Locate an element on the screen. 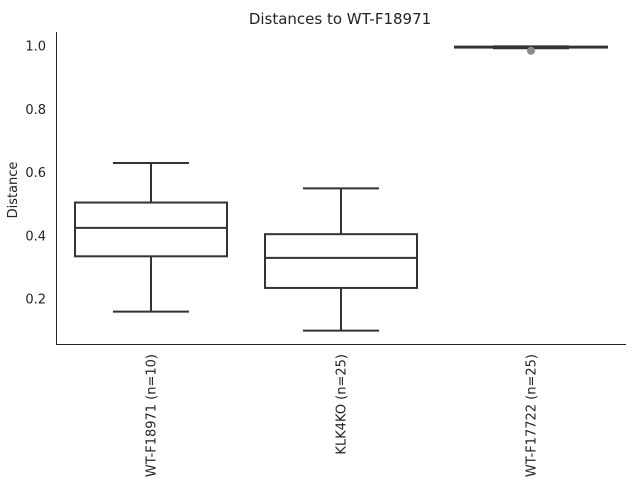  x-tick-label: KLK4KO (n=25) is located at coordinates (342, 404).